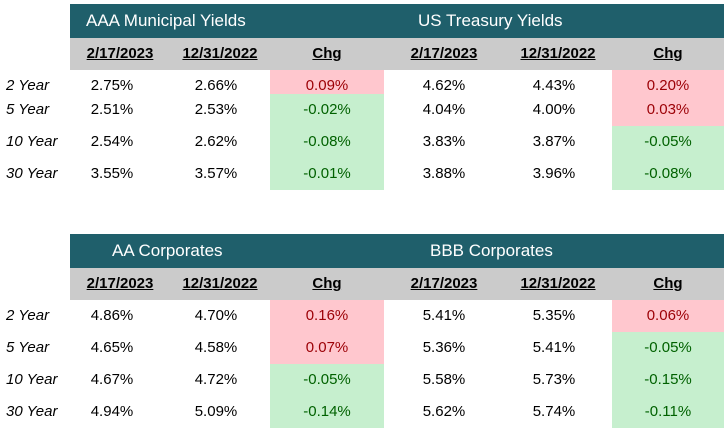 The width and height of the screenshot is (728, 432). What do you see at coordinates (668, 110) in the screenshot?
I see `yield-change: 0.03%` at bounding box center [668, 110].